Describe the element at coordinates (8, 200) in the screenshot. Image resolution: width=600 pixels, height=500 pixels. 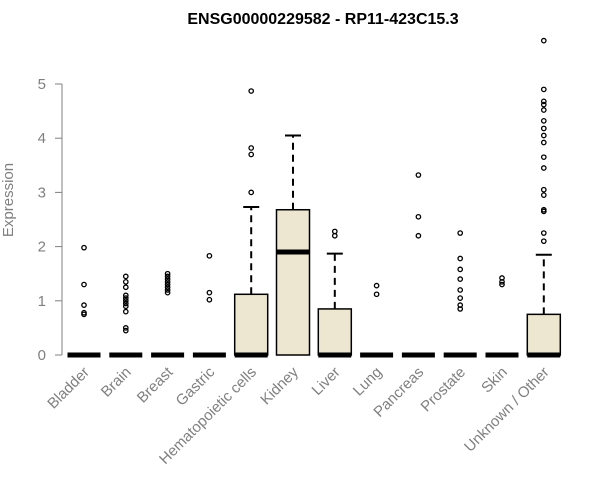
I see `y-axis-label: Expression` at that location.